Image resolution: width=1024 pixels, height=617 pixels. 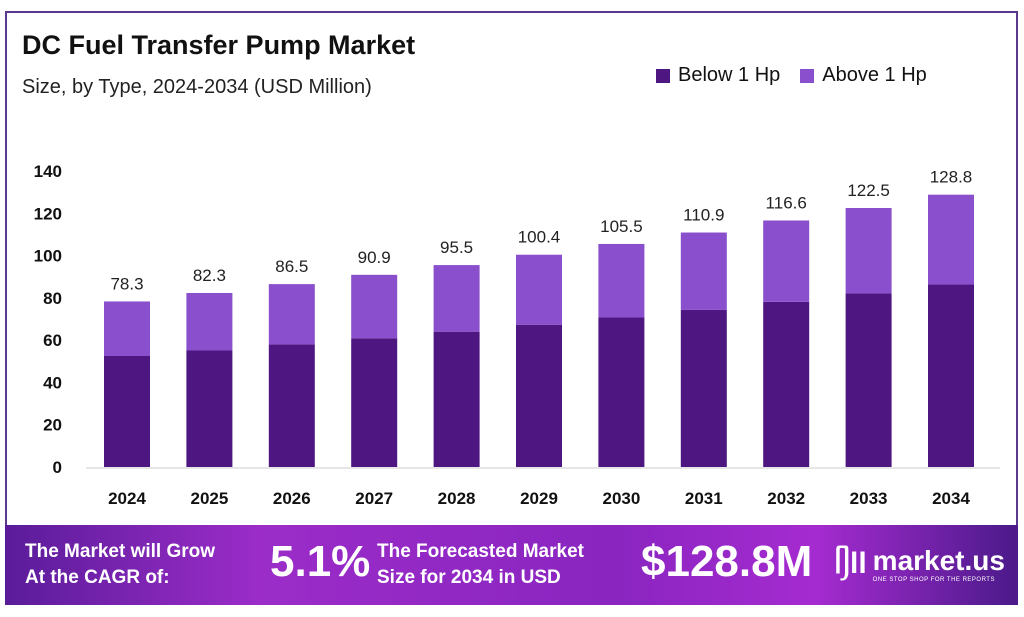 What do you see at coordinates (539, 498) in the screenshot?
I see `x-tick-label: 2029` at bounding box center [539, 498].